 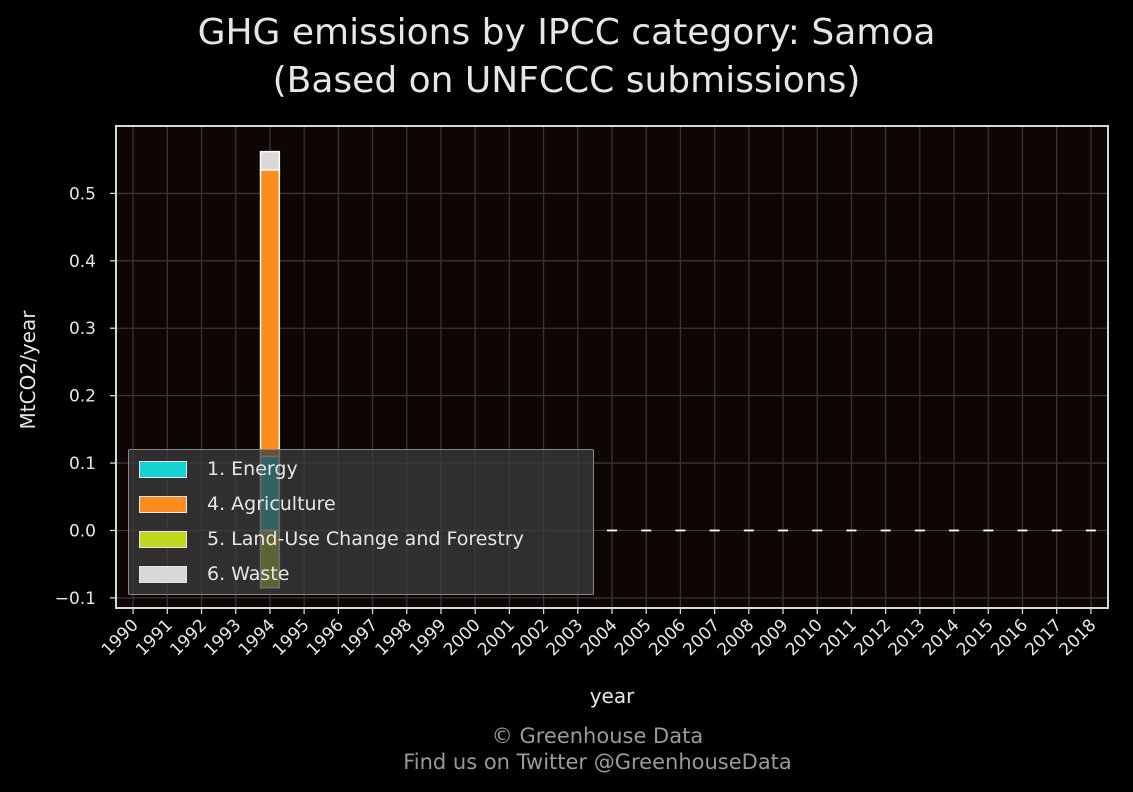 What do you see at coordinates (701, 637) in the screenshot?
I see `x-tick-label-2007: 2007` at bounding box center [701, 637].